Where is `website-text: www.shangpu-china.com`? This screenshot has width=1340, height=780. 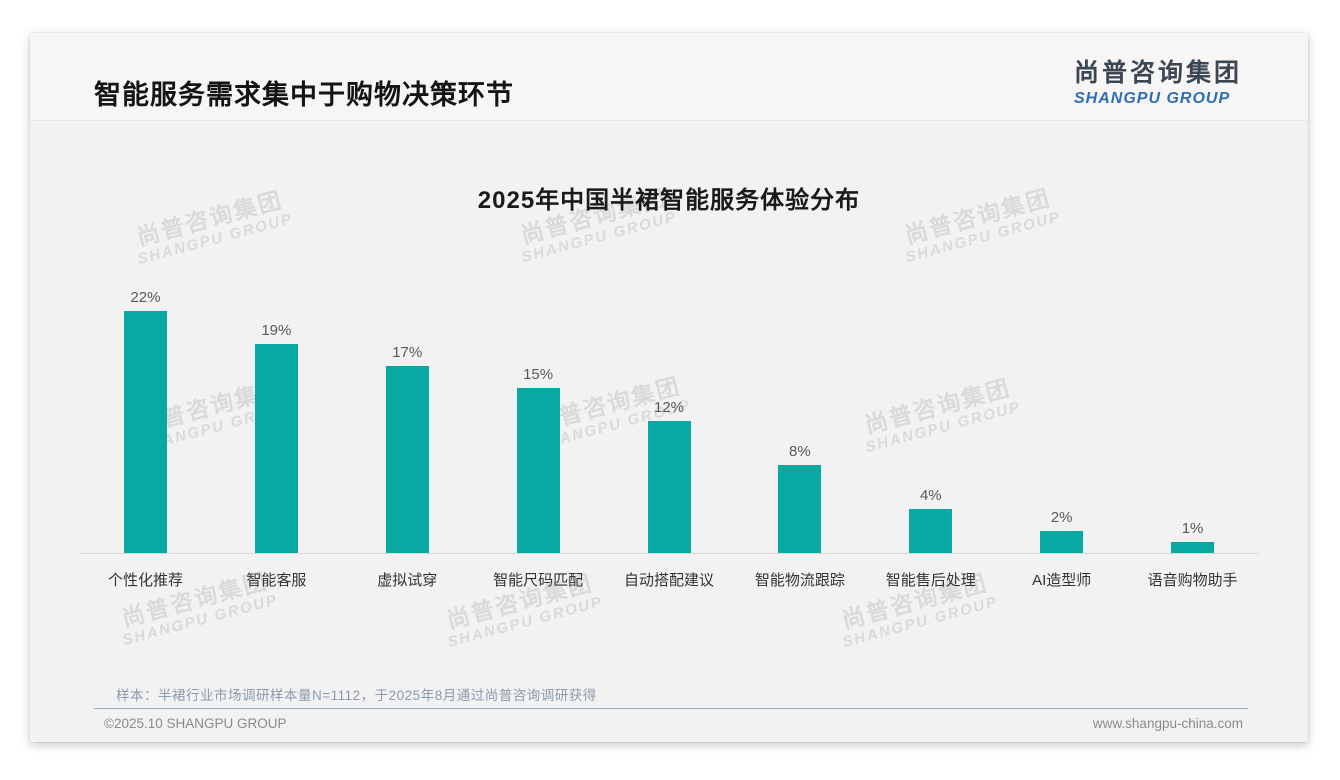
website-text: www.shangpu-china.com is located at coordinates (1167, 723).